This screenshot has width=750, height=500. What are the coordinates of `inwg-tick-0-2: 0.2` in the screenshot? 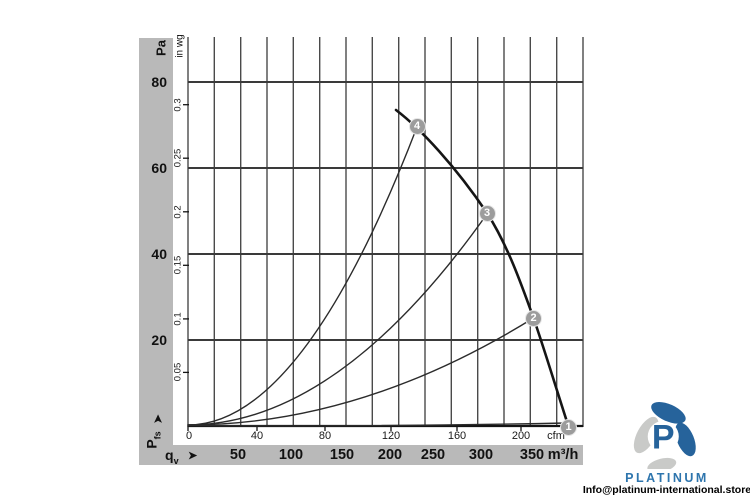 It's located at (178, 212).